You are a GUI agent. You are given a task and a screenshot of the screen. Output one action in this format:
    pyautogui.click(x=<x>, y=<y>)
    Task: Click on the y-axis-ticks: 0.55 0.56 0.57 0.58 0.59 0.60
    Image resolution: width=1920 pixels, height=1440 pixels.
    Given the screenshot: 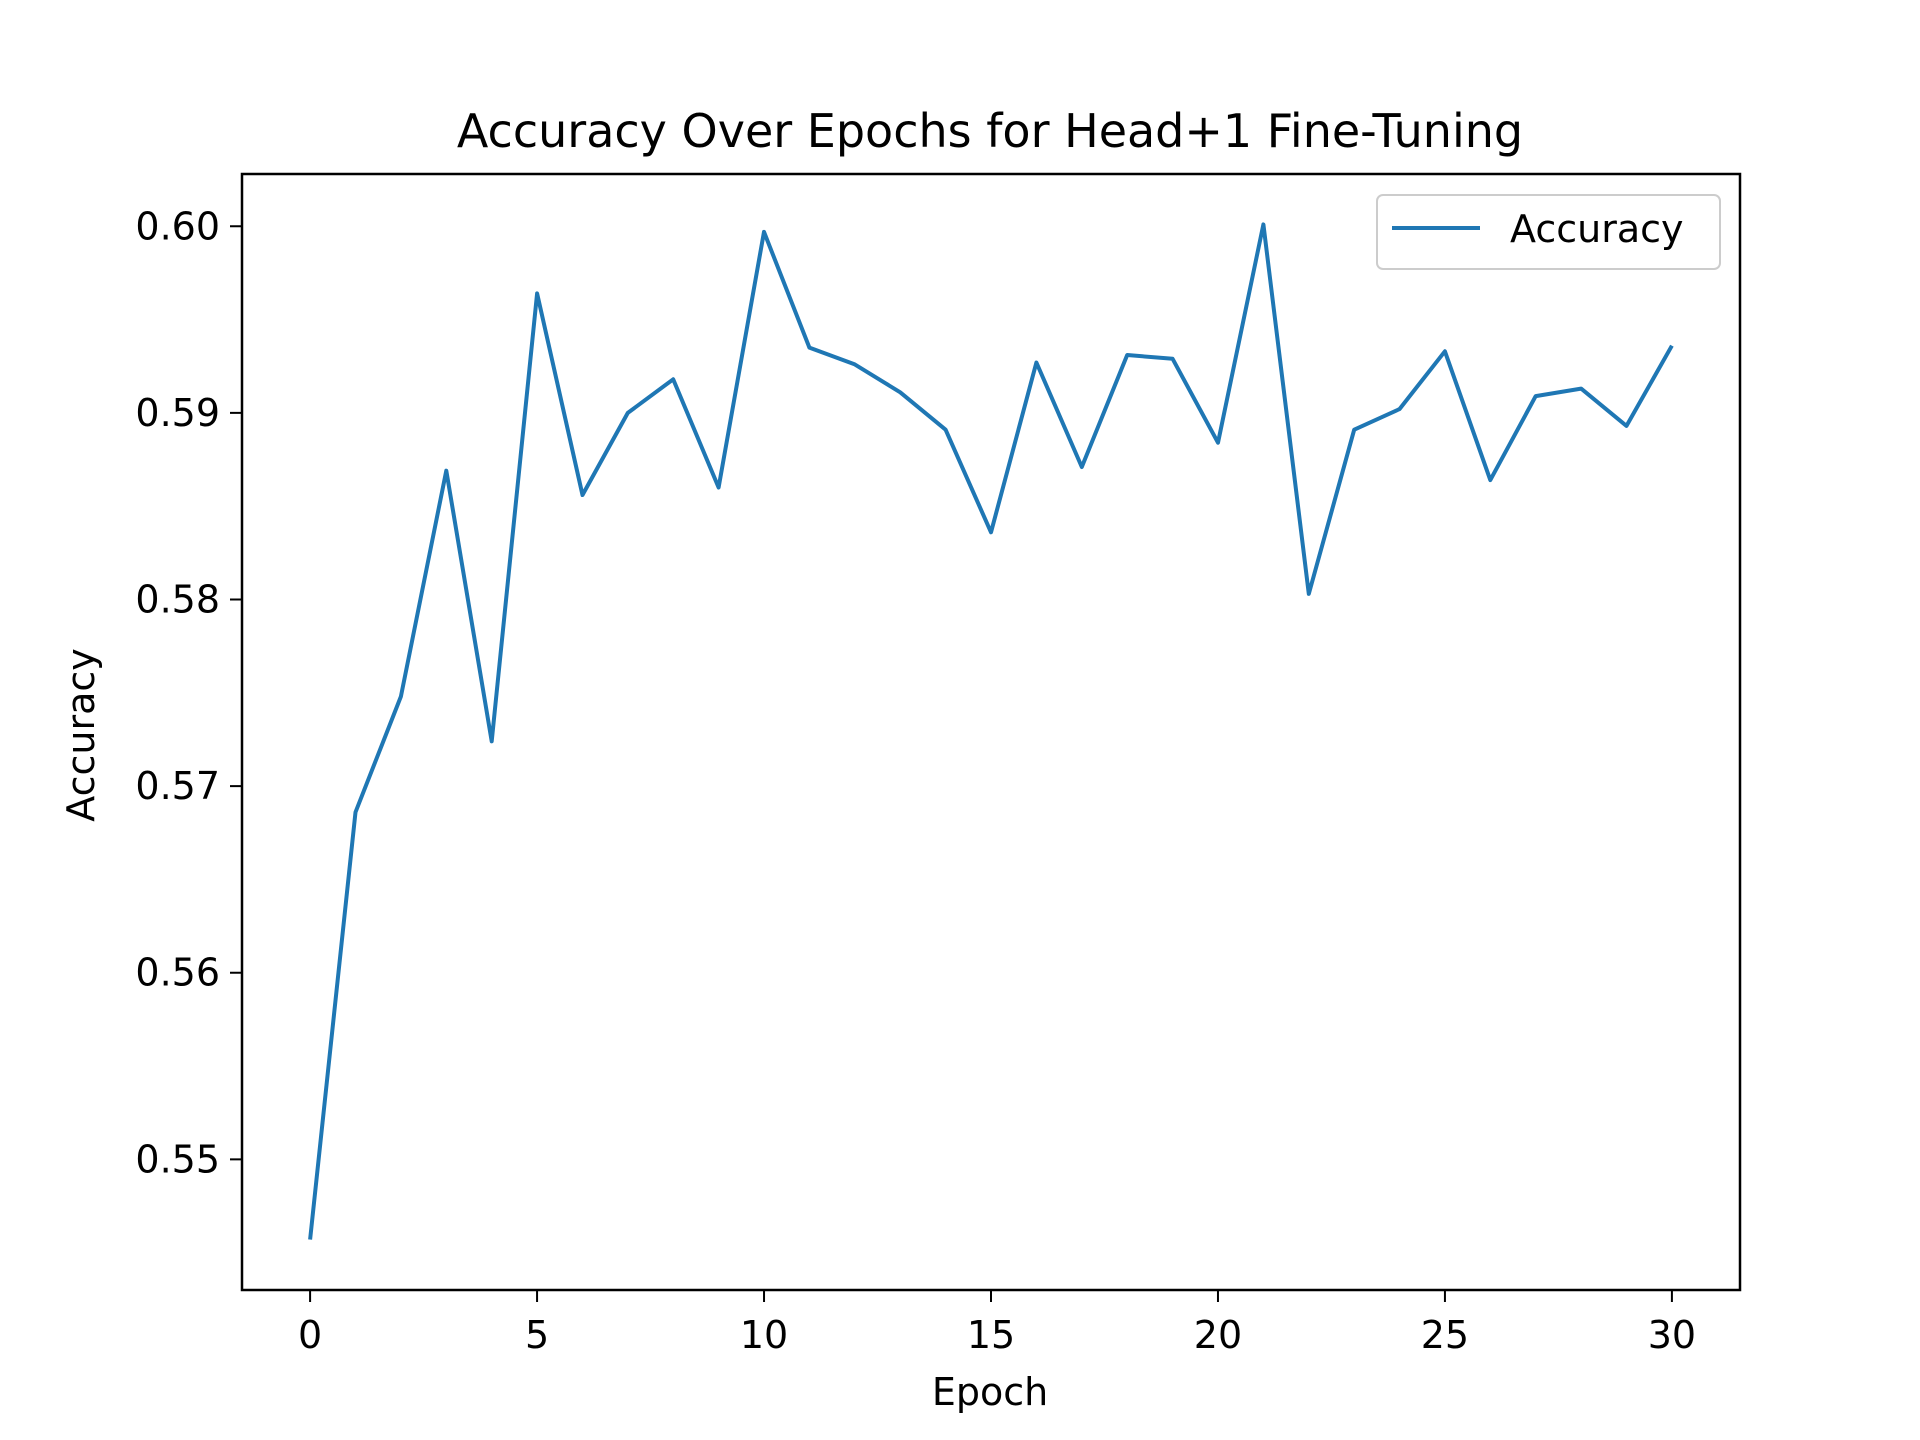 What is the action you would take?
    pyautogui.click(x=188, y=692)
    